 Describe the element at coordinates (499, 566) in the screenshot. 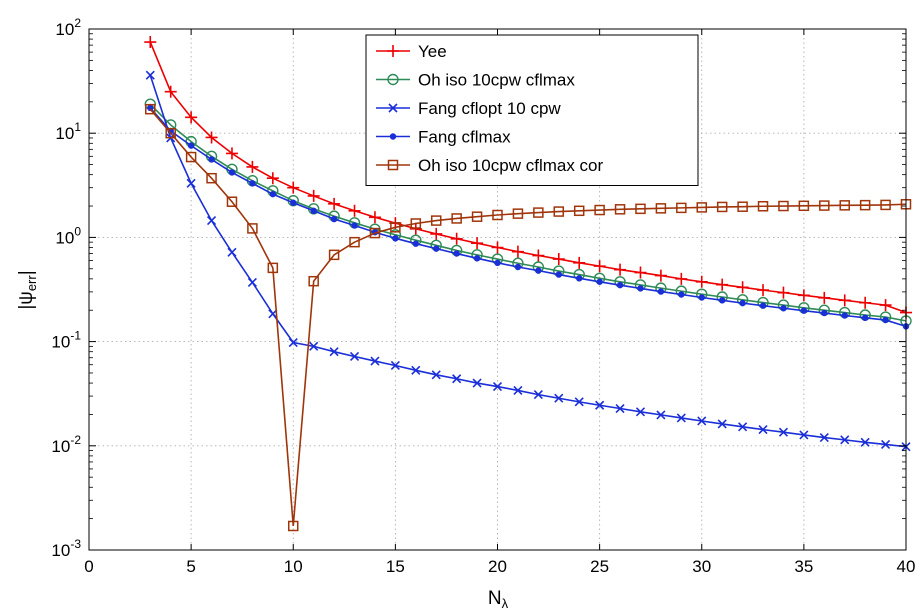

I see `x-tick-labels: 0 5 10 15 20 25 30 35 40` at that location.